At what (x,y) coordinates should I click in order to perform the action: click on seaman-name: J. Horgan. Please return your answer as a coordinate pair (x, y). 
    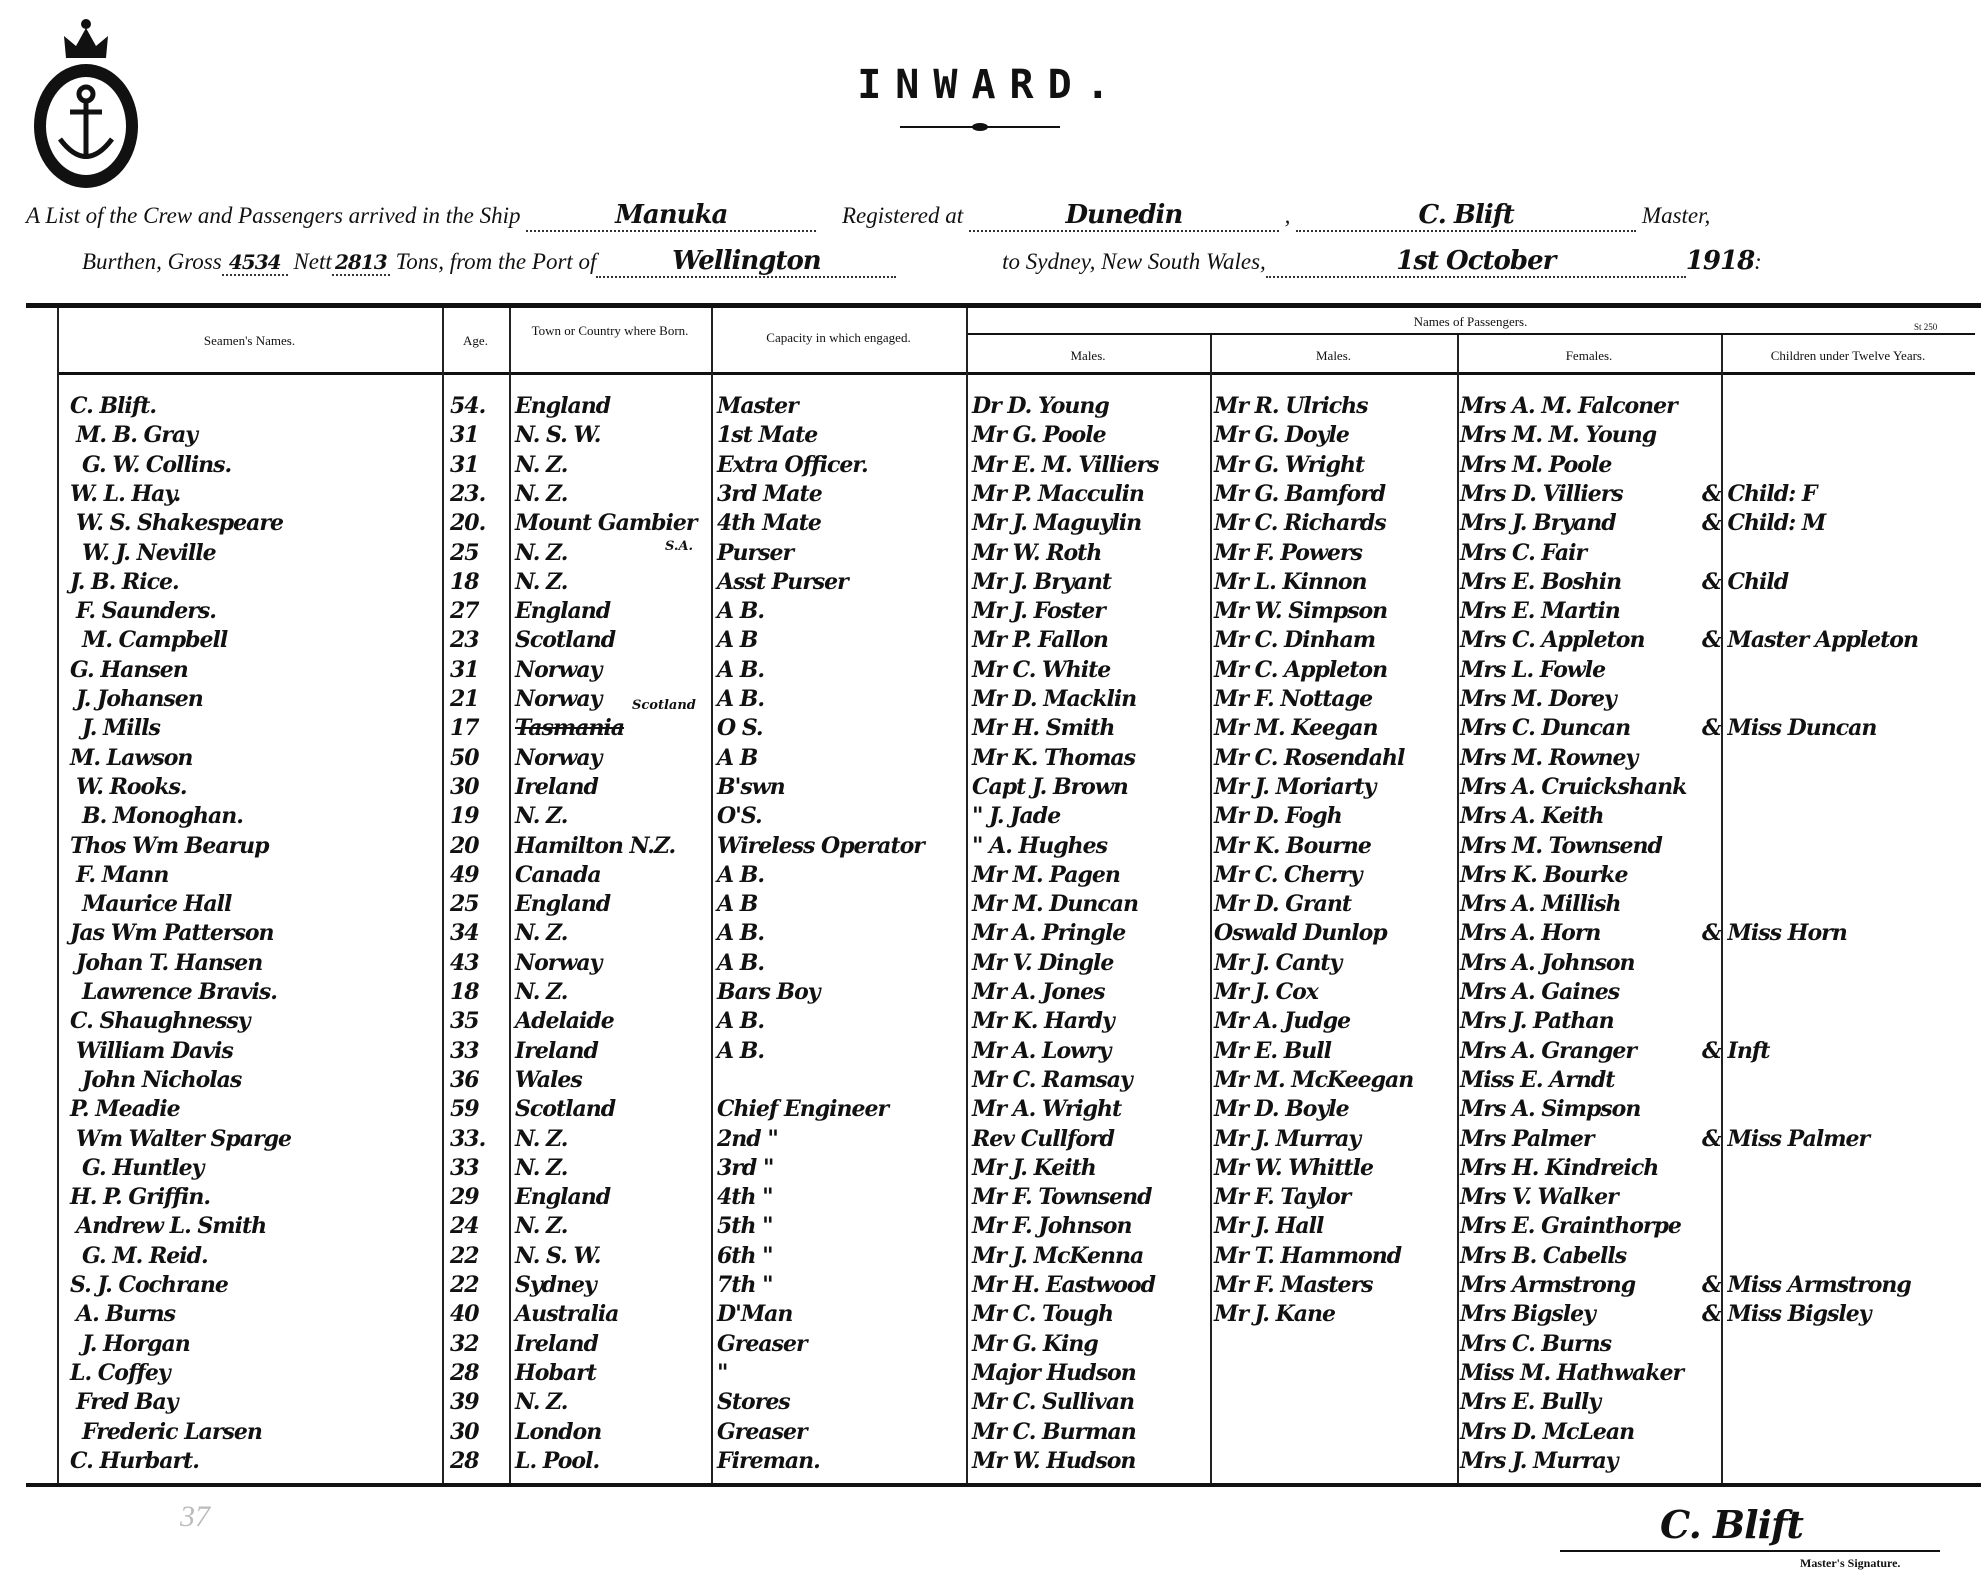
    Looking at the image, I should click on (136, 1343).